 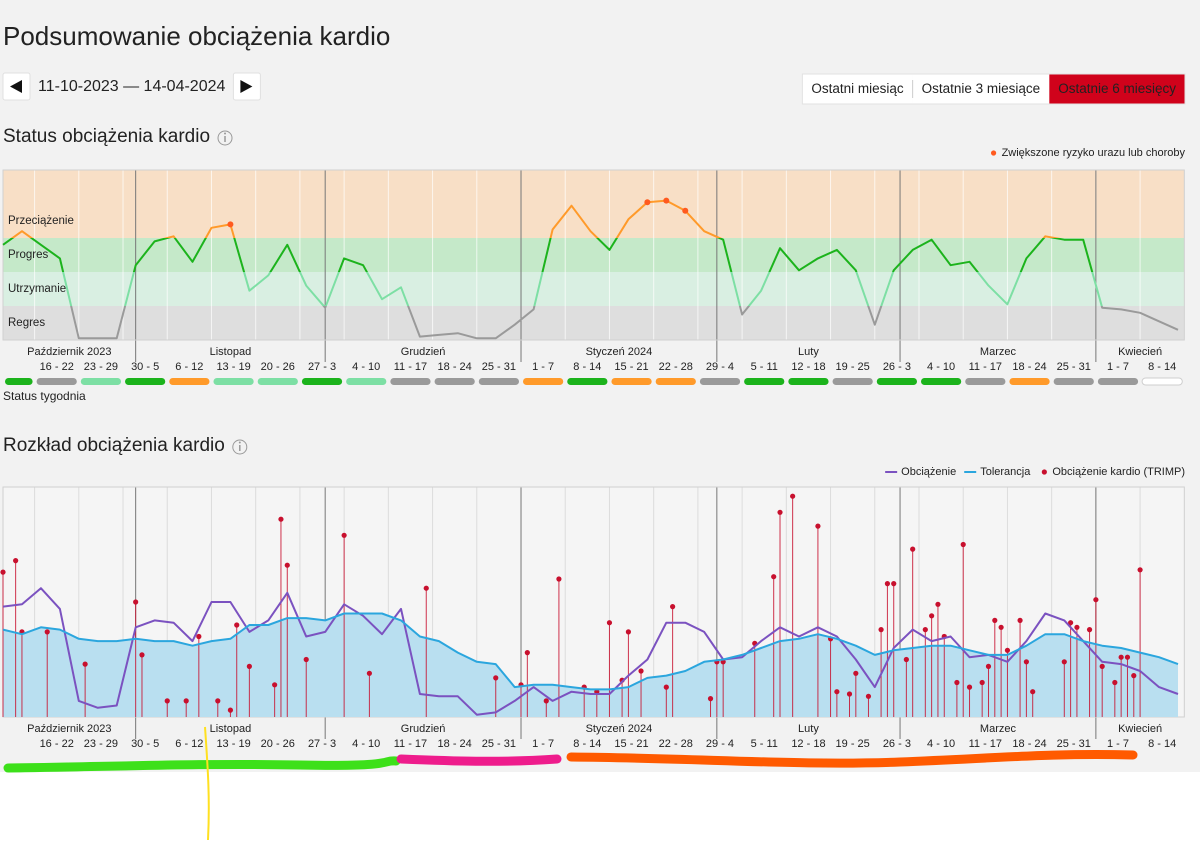 I want to click on range-button-label: Ostatnie 3 miesiące, so click(x=981, y=88).